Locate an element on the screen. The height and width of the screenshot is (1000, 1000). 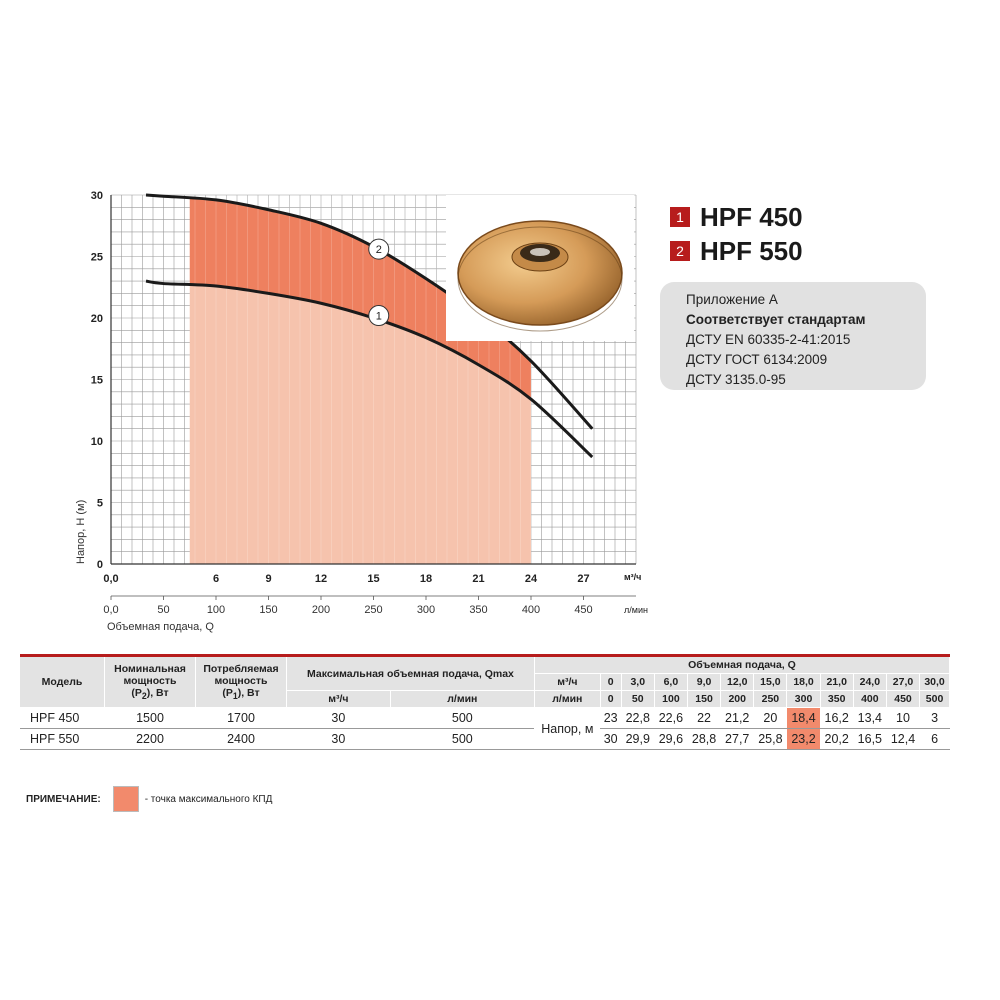
legend: 1 HPF 450 2 HPF 550 is located at coordinates (736, 234).